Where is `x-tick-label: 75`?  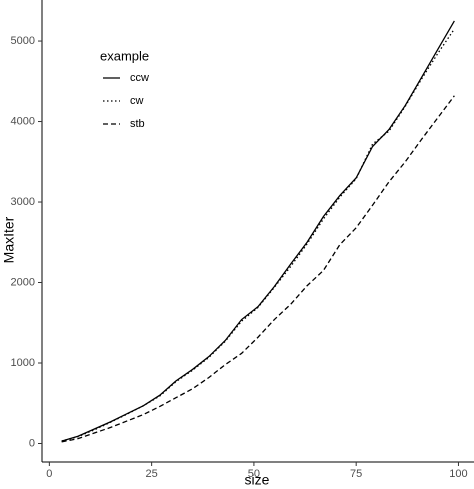
x-tick-label: 75 is located at coordinates (356, 474).